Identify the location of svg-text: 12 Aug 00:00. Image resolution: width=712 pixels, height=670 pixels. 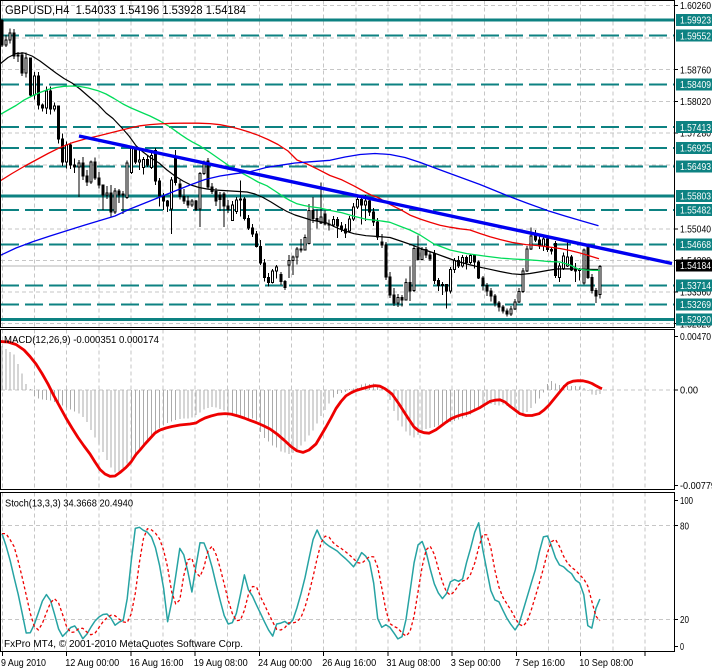
(92, 663).